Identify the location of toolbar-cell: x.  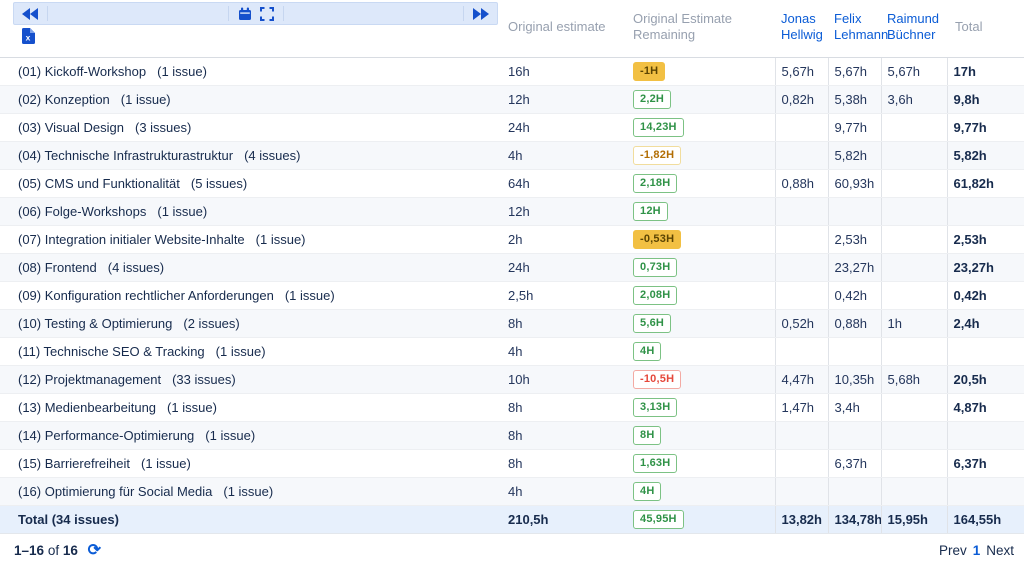
(250, 29).